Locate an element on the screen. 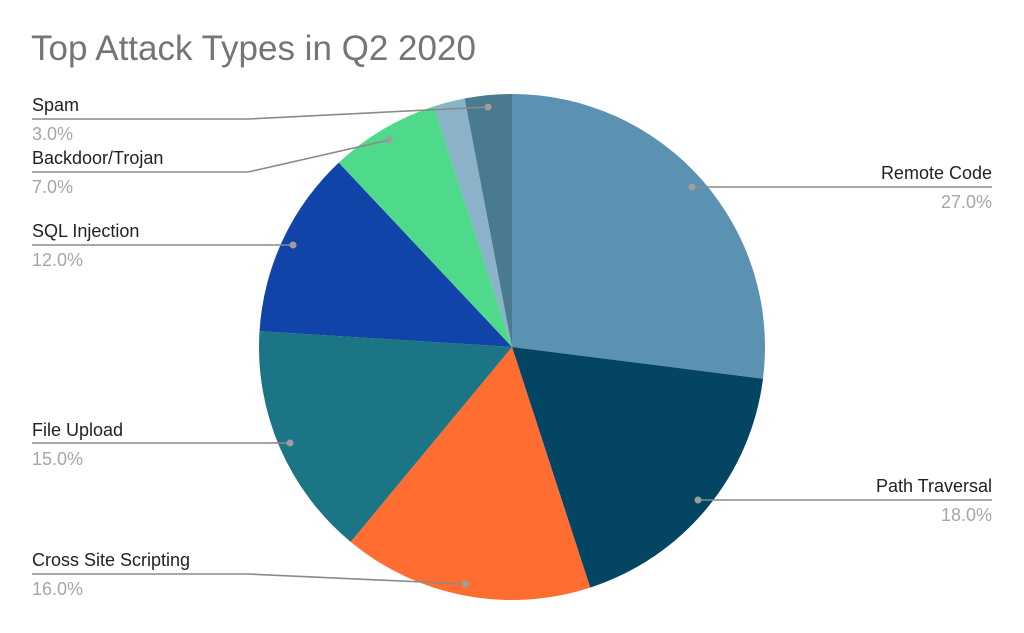 The width and height of the screenshot is (1024, 633). leader-dot-spam is located at coordinates (488, 107).